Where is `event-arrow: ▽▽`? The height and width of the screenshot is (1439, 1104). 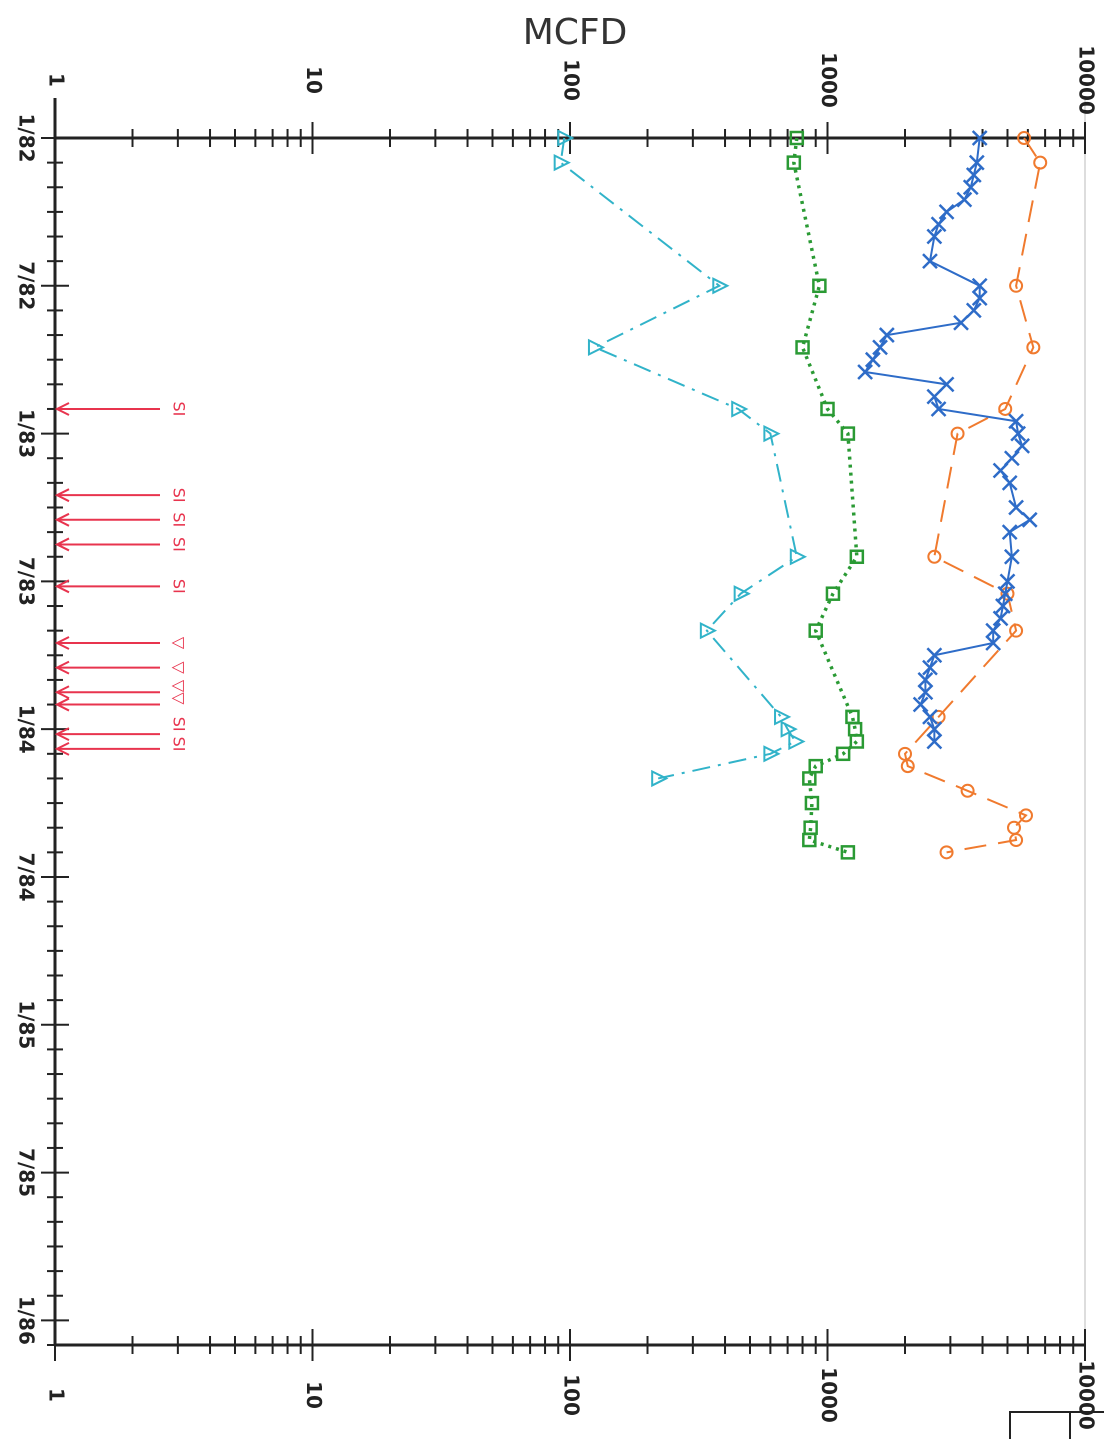 event-arrow: ▽▽ is located at coordinates (121, 692).